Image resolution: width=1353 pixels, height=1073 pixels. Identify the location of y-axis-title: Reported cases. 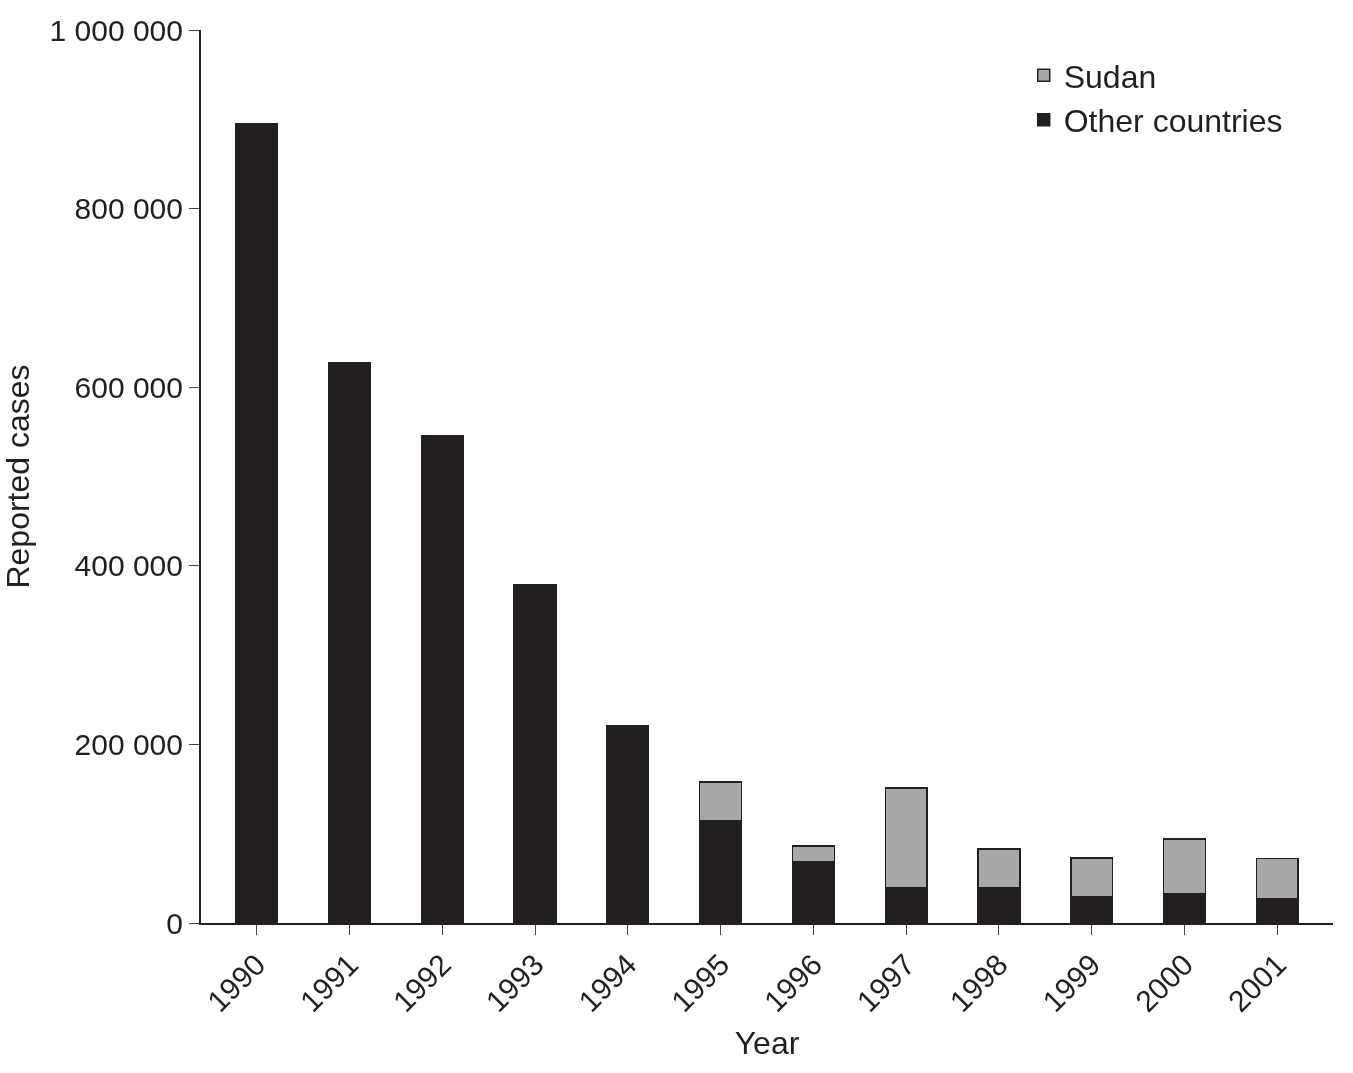
(18, 476).